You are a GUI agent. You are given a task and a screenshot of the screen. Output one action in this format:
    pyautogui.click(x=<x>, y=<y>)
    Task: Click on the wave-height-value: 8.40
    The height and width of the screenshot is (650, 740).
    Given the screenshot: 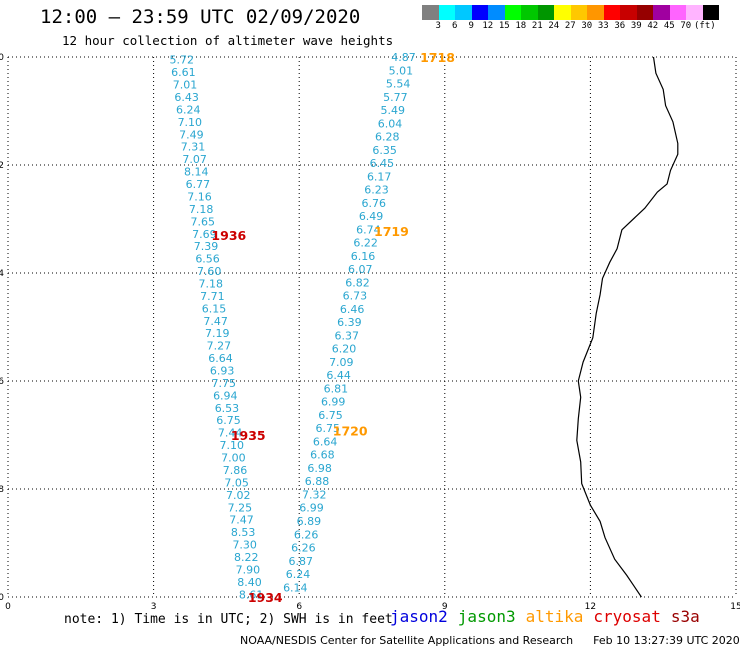 What is the action you would take?
    pyautogui.click(x=249, y=582)
    